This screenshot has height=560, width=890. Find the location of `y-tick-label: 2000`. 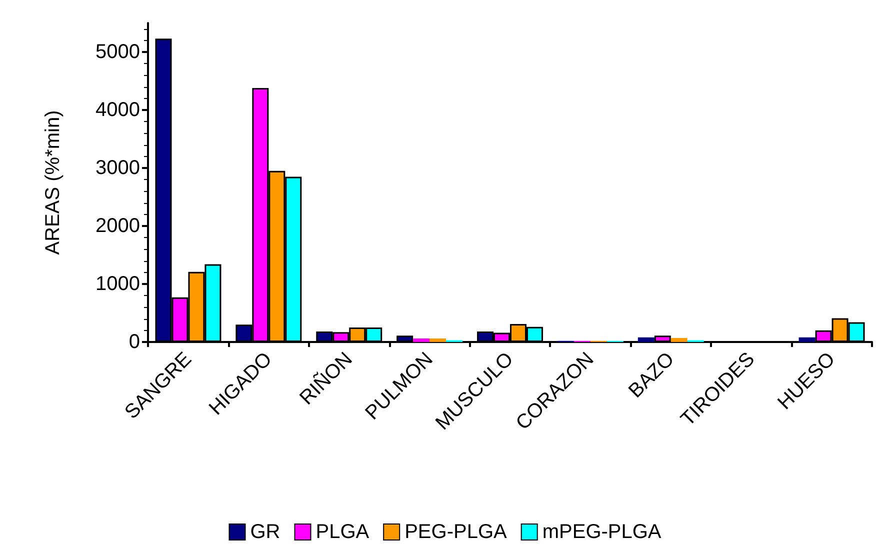

y-tick-label: 2000 is located at coordinates (118, 226).